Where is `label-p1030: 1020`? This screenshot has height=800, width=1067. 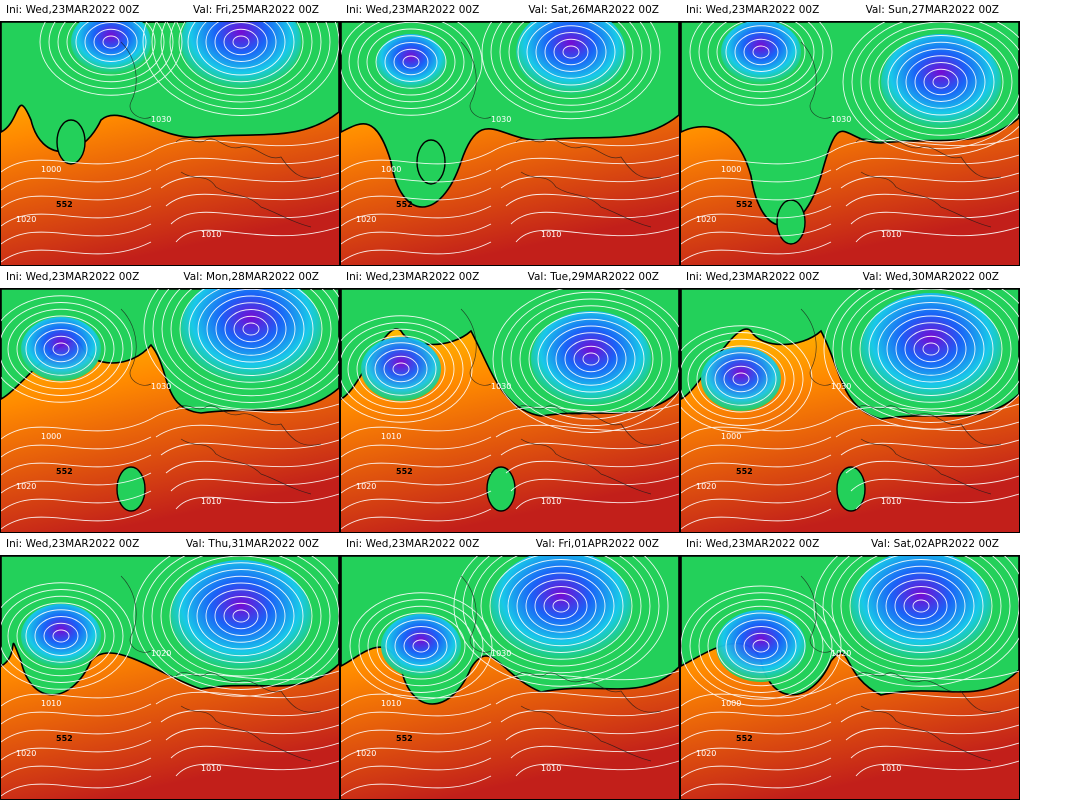
label-p1030: 1020 is located at coordinates (161, 653).